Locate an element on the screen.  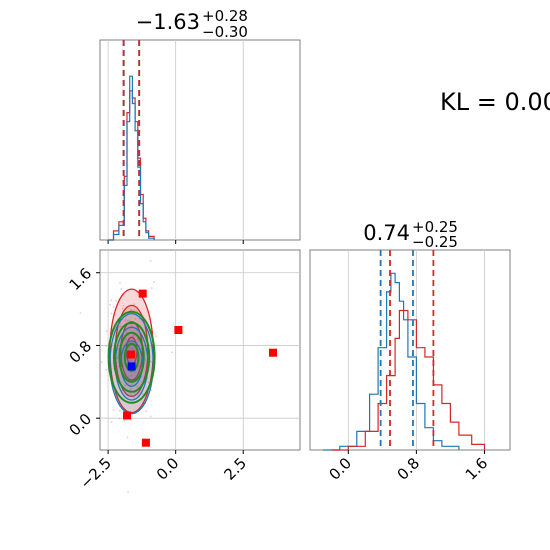
marginal-y-histogram-red is located at coordinates (408, 380).